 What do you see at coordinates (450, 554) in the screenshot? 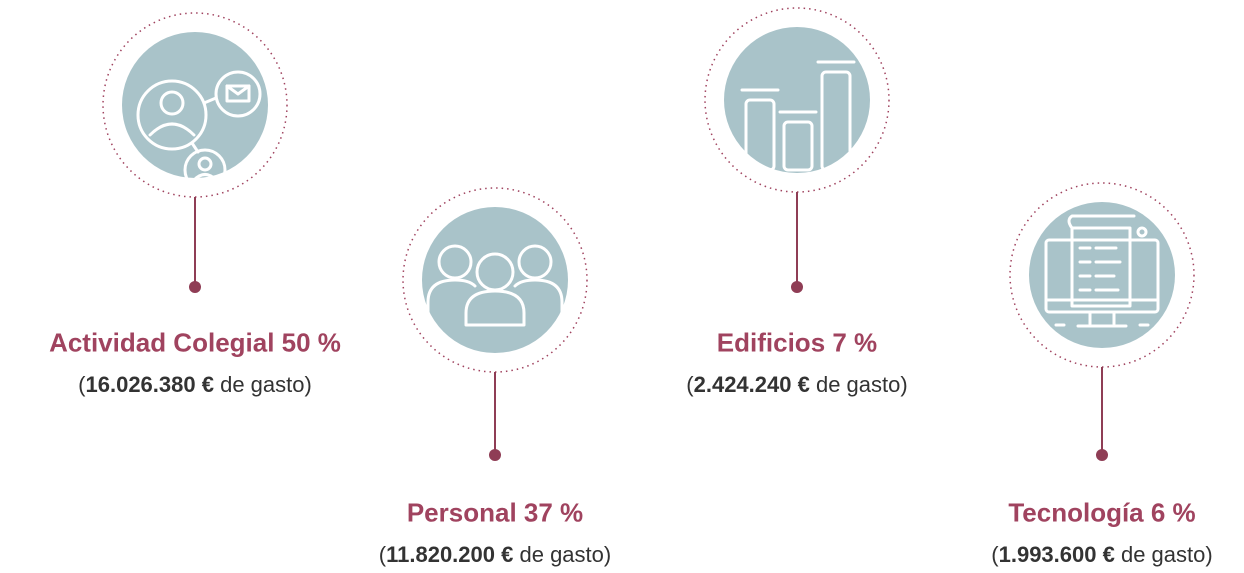
I see `amount: 11.820.200 €` at bounding box center [450, 554].